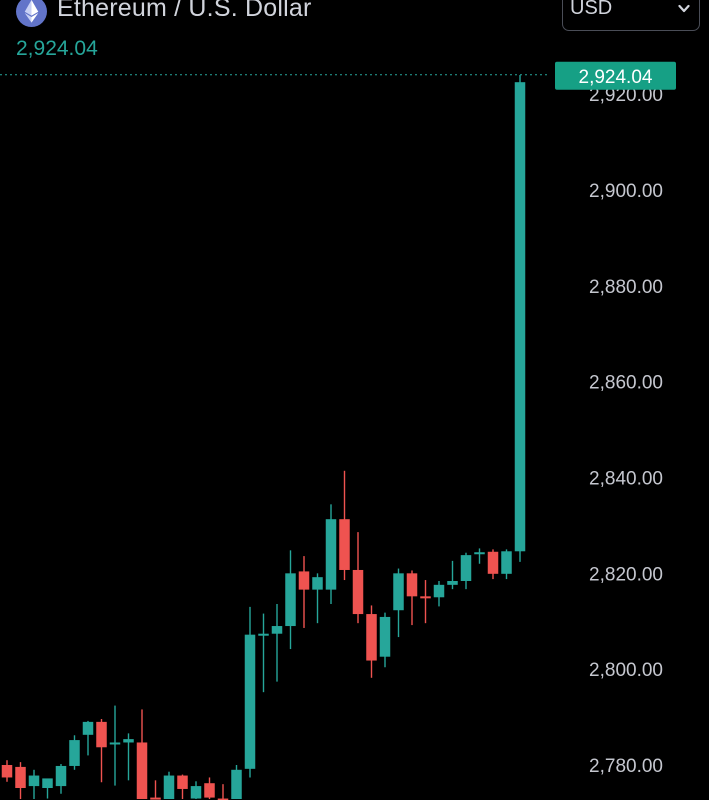 The height and width of the screenshot is (800, 709). What do you see at coordinates (184, 11) in the screenshot?
I see `pair-title: Ethereum / U.S. Dollar` at bounding box center [184, 11].